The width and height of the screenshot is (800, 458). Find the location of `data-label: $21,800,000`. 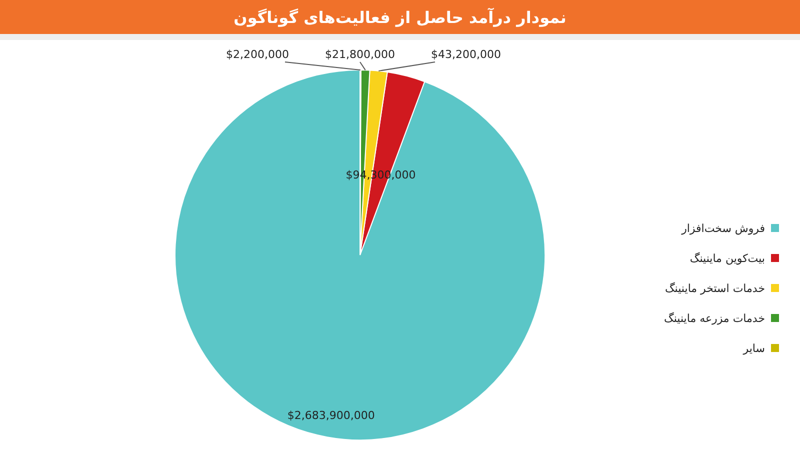

data-label: $21,800,000 is located at coordinates (360, 54).